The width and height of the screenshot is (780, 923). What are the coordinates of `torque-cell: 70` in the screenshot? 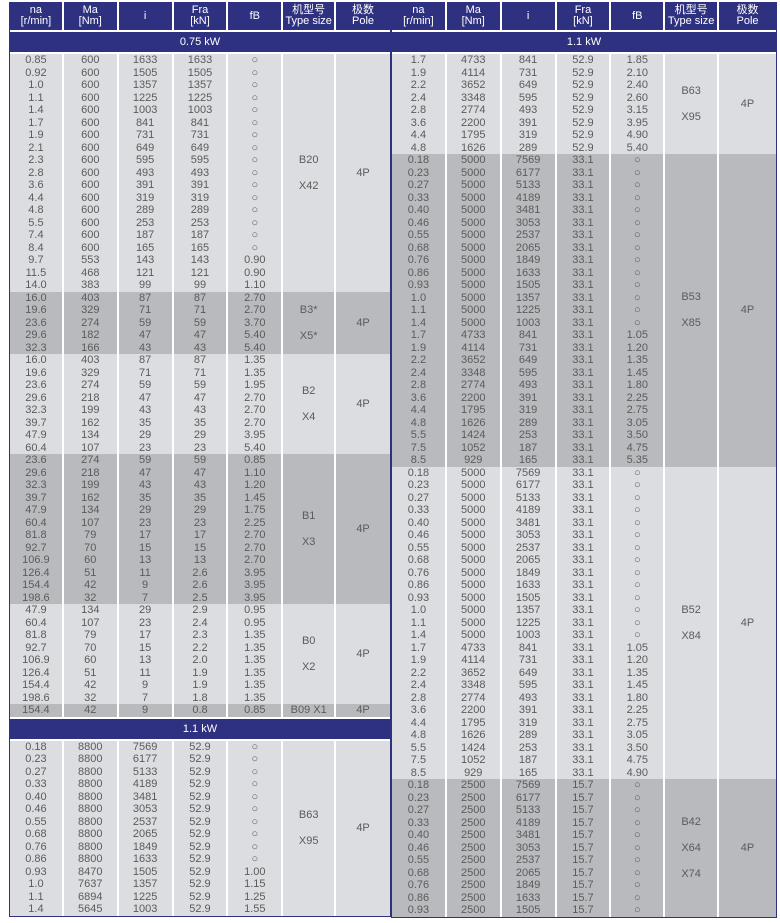 It's located at (89, 647).